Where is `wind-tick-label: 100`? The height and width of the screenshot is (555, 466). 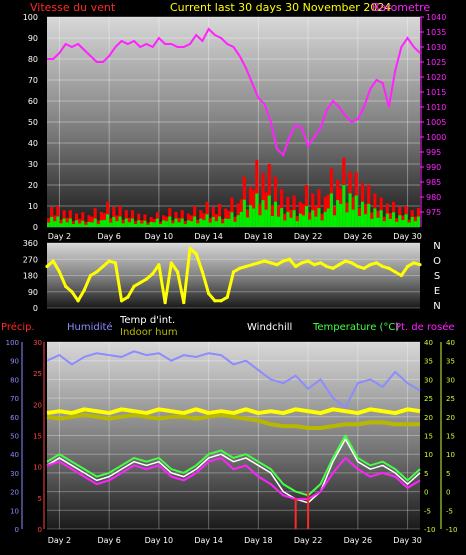
wind-tick-label: 100 is located at coordinates (30, 17).